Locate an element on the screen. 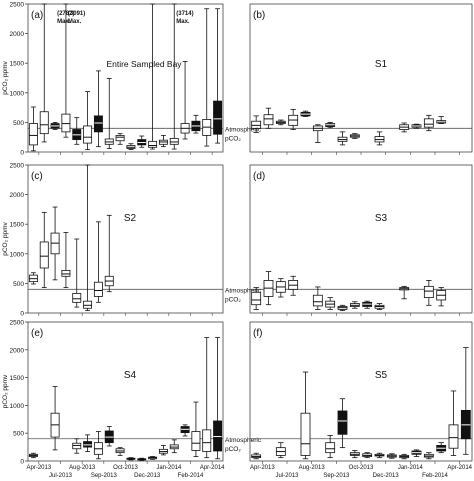  panel-letter: (a) is located at coordinates (37, 15).